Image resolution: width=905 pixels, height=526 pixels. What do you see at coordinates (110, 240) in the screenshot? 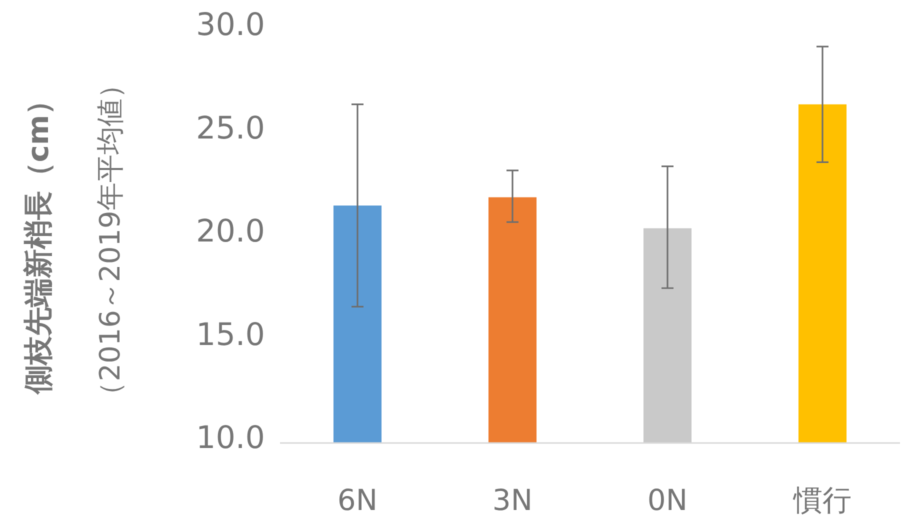
I see `text: （2016～2019年平均値）` at bounding box center [110, 240].